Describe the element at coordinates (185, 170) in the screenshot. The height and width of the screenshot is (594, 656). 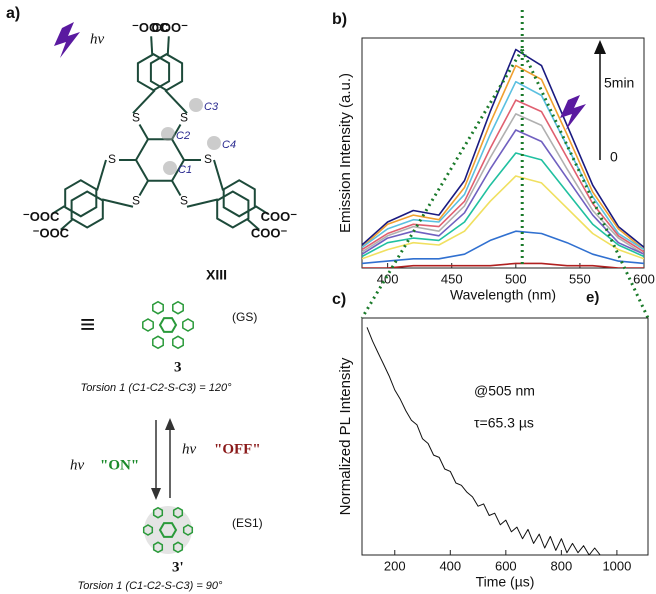
I see `carbon-label: C1` at that location.